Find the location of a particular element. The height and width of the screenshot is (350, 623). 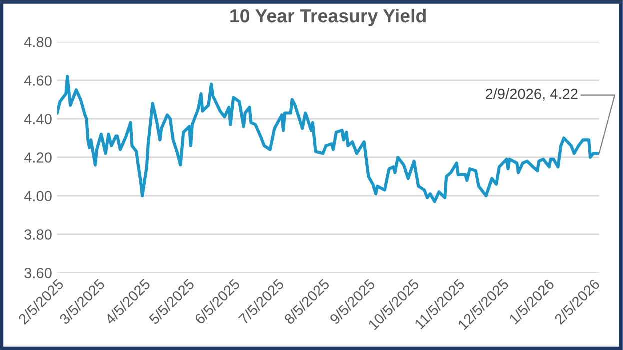

y-tick-label: 4.00 is located at coordinates (38, 196).